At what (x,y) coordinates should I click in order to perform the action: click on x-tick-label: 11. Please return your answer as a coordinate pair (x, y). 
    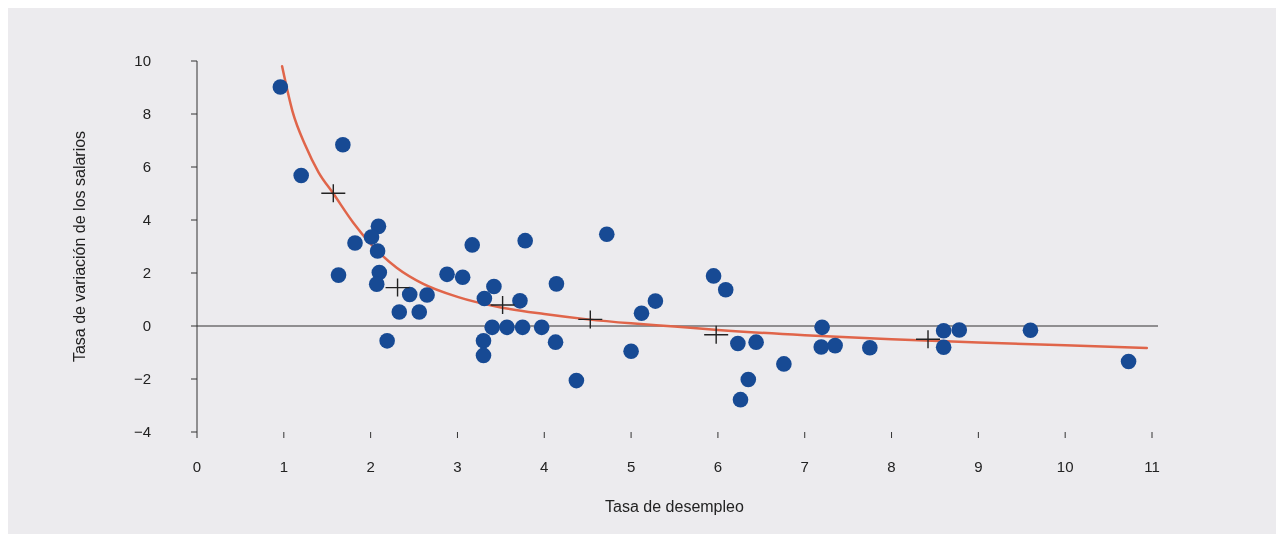
    Looking at the image, I should click on (1152, 466).